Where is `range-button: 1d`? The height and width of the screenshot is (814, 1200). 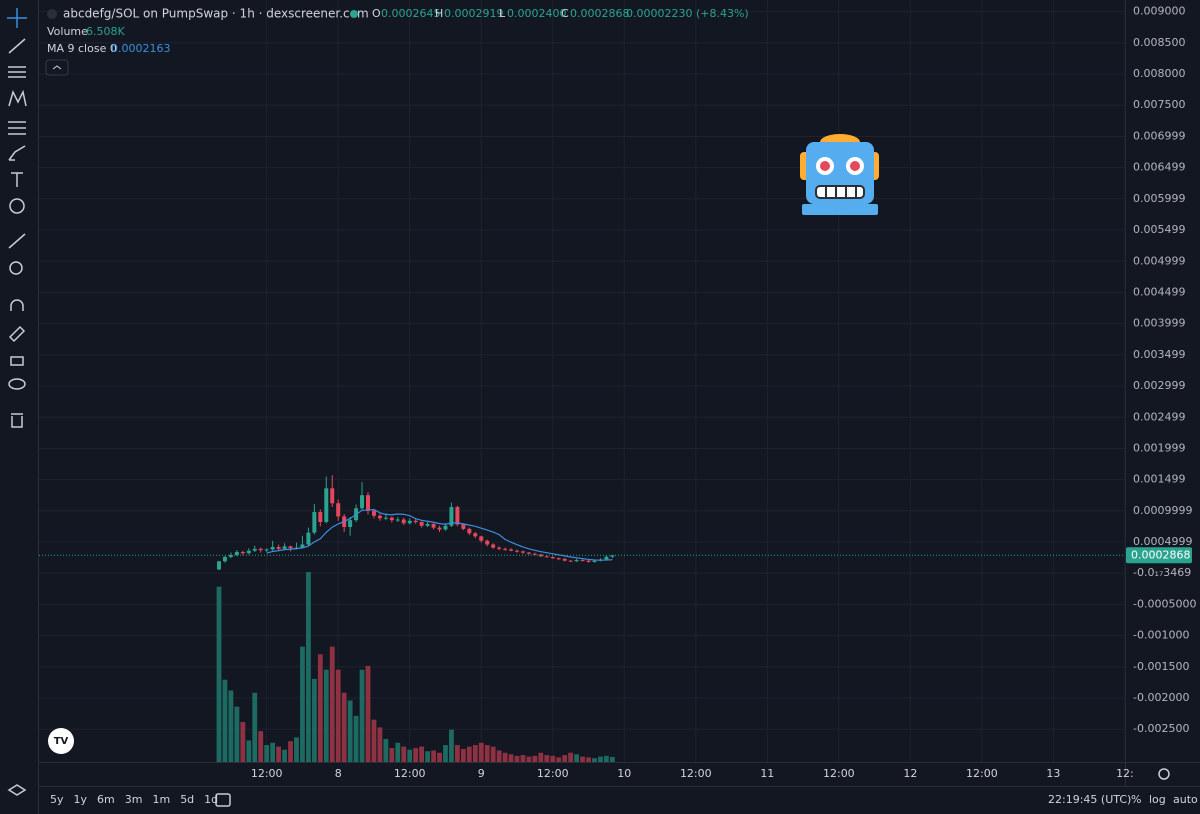 range-button: 1d is located at coordinates (211, 799).